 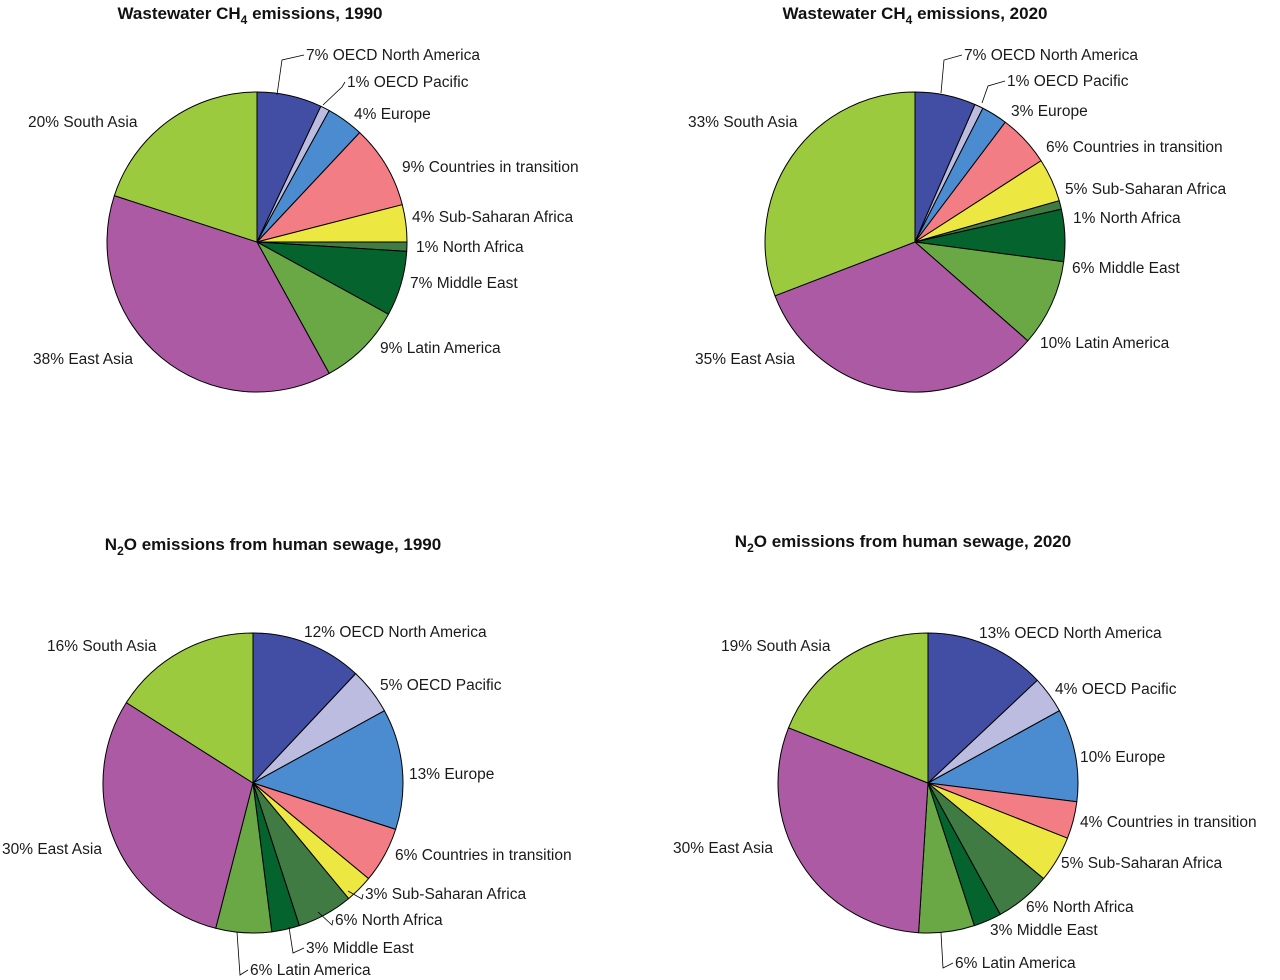 I want to click on slice-label-countries-in-transition: 9% Countries in transition, so click(x=490, y=167).